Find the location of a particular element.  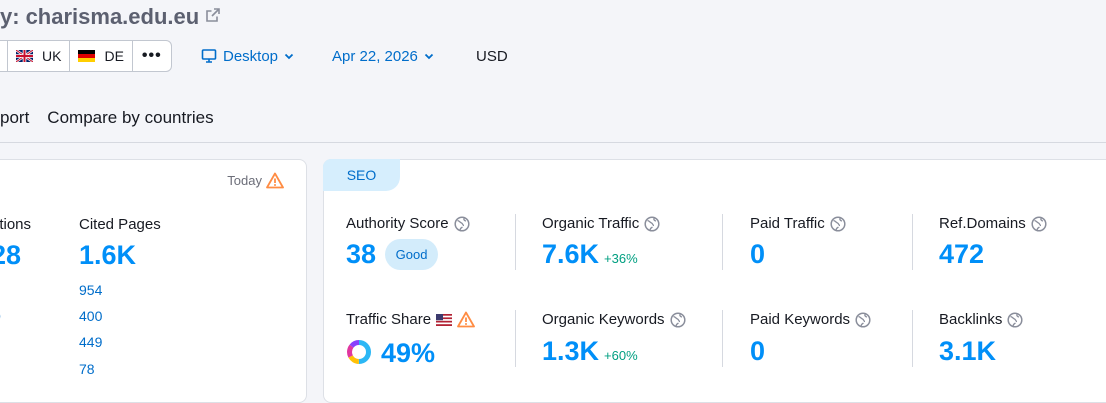

device-selector: Desktop is located at coordinates (247, 56).